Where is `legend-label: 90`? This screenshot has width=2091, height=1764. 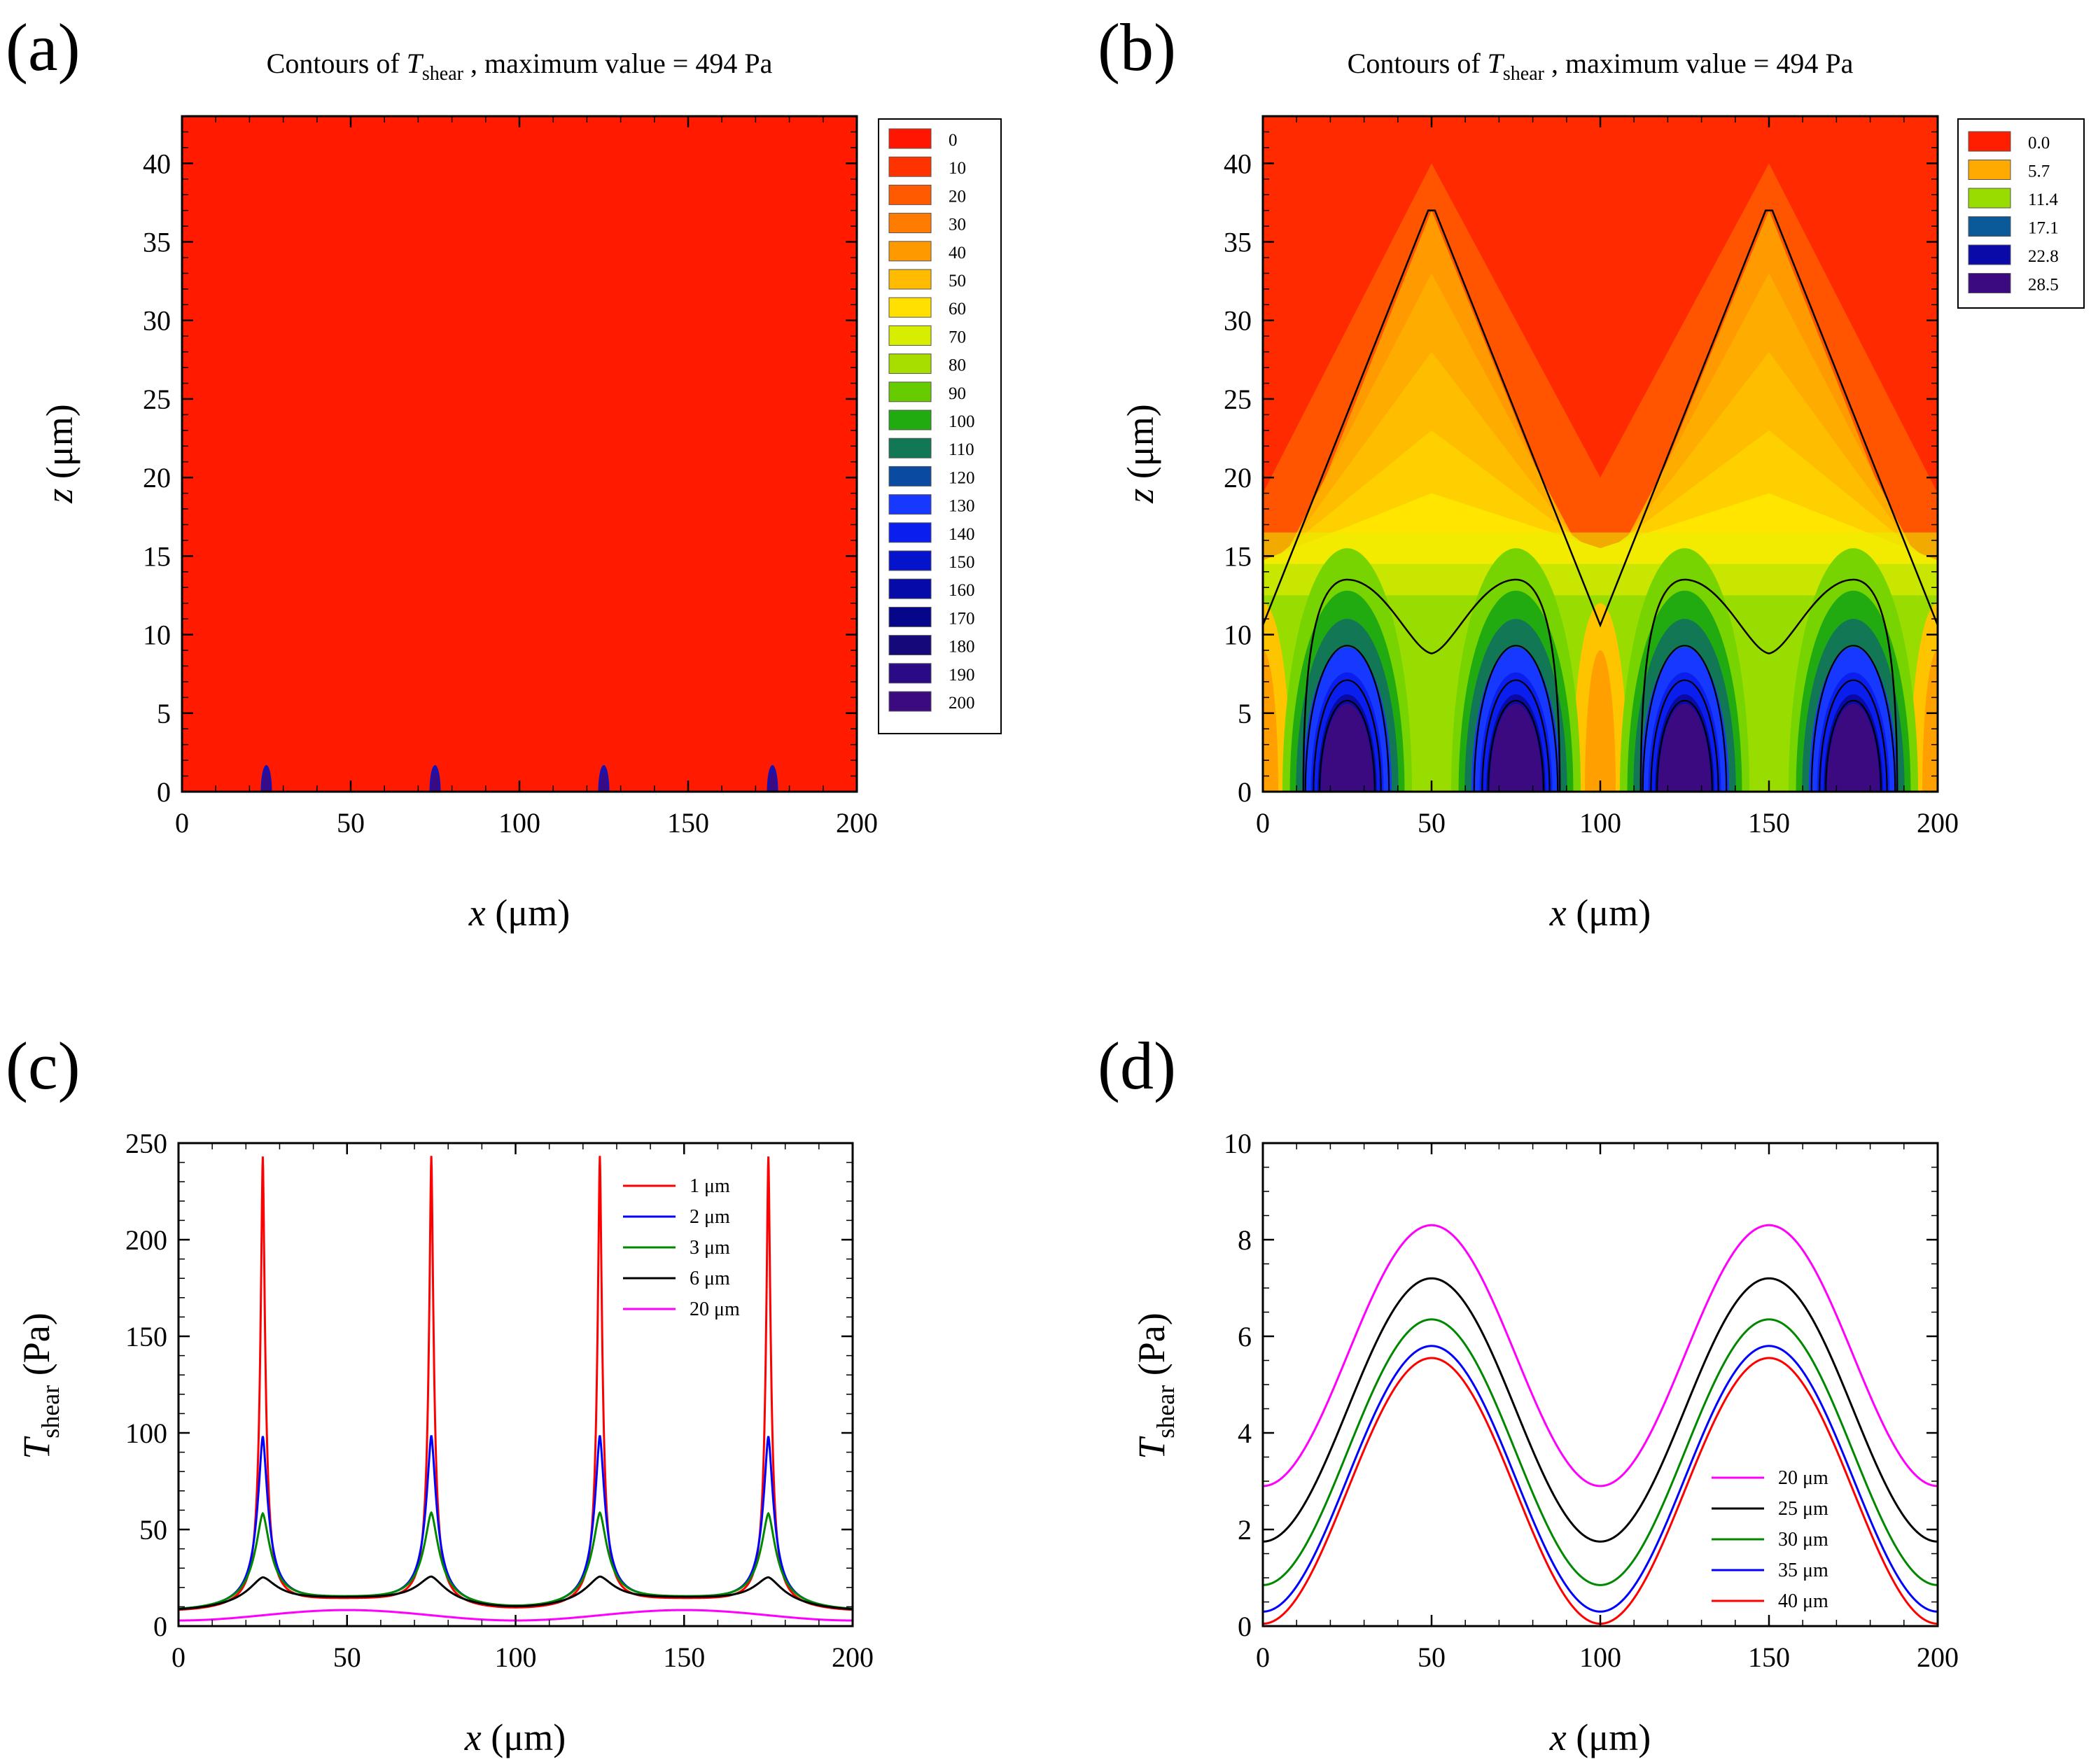
legend-label: 90 is located at coordinates (957, 393).